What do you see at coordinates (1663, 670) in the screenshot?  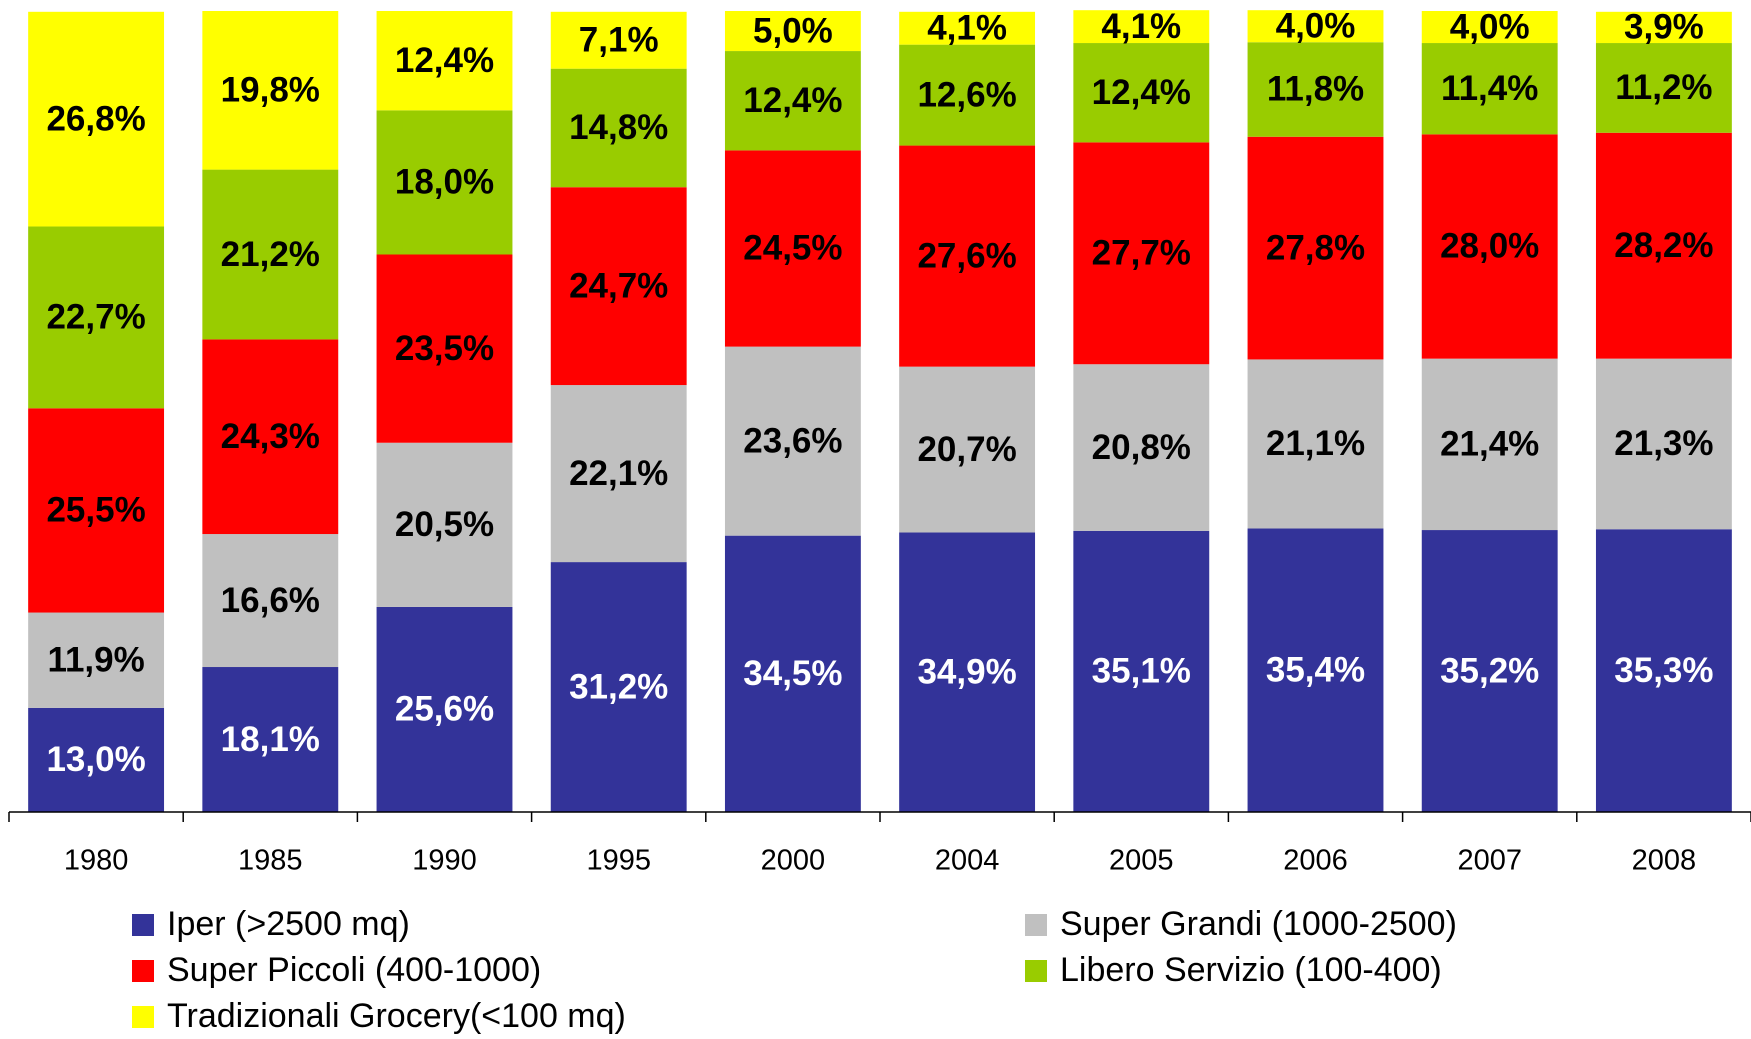 I see `data-label: 35,3%` at bounding box center [1663, 670].